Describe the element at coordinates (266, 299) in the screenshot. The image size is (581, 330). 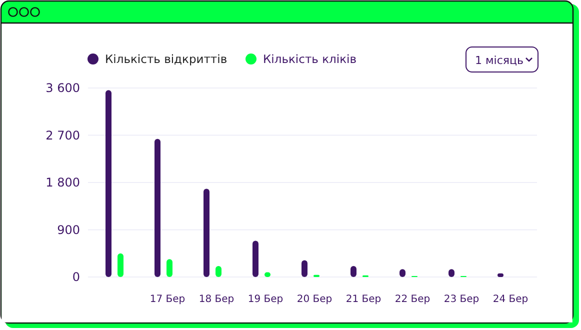
I see `x-tick-label: 19 Бер` at that location.